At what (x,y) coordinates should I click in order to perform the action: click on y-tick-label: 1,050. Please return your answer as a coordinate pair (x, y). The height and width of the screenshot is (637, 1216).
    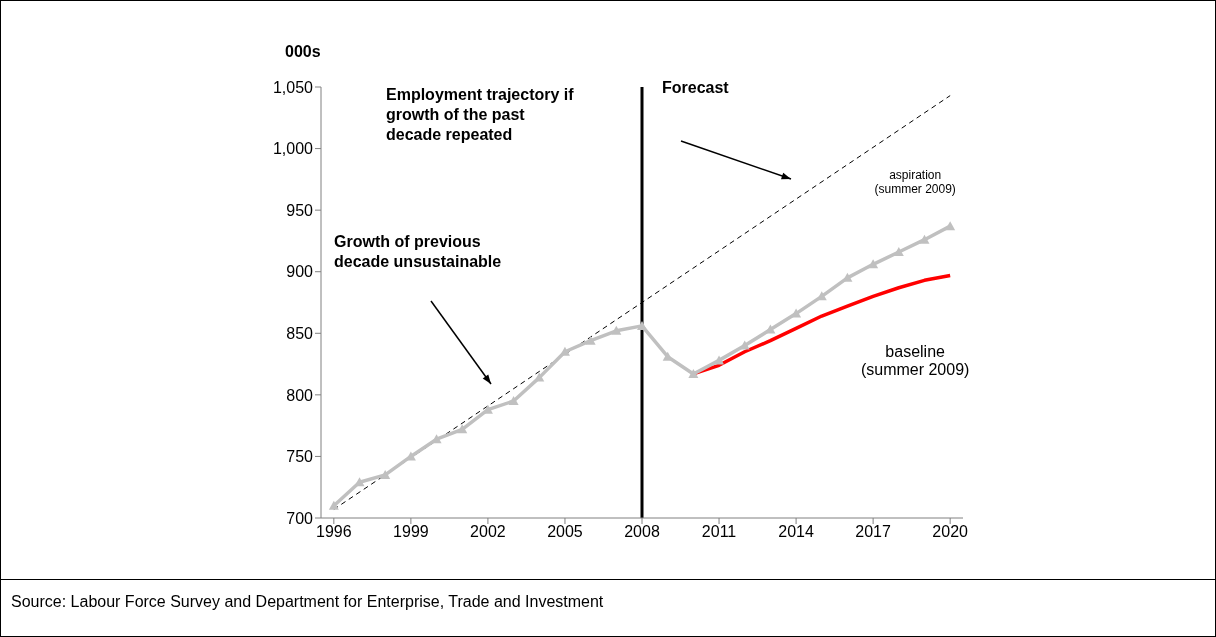
    Looking at the image, I should click on (293, 87).